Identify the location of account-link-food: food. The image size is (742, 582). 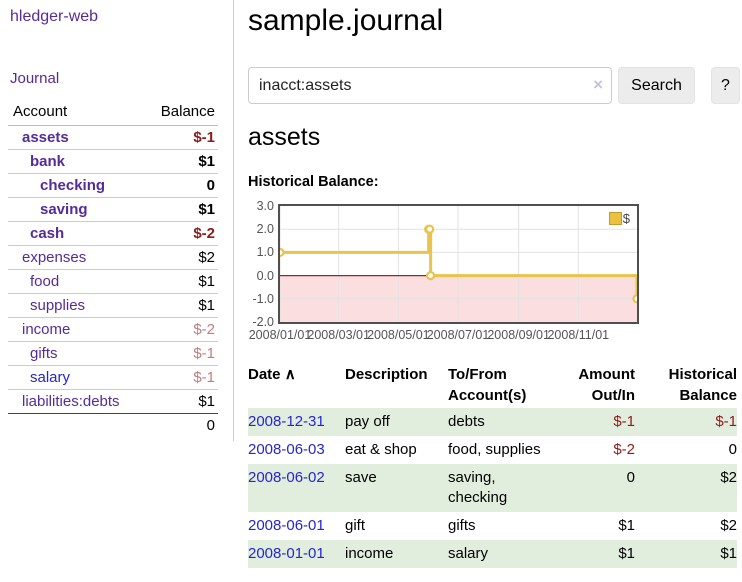
(45, 281).